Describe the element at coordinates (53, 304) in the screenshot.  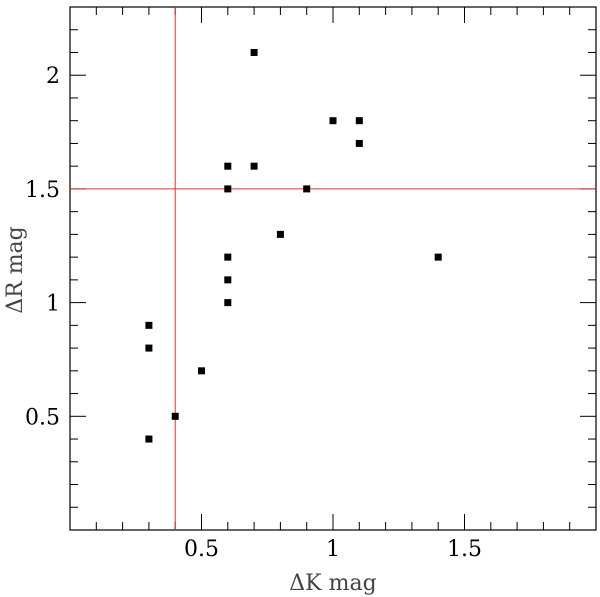
I see `y-tick-label: 1` at that location.